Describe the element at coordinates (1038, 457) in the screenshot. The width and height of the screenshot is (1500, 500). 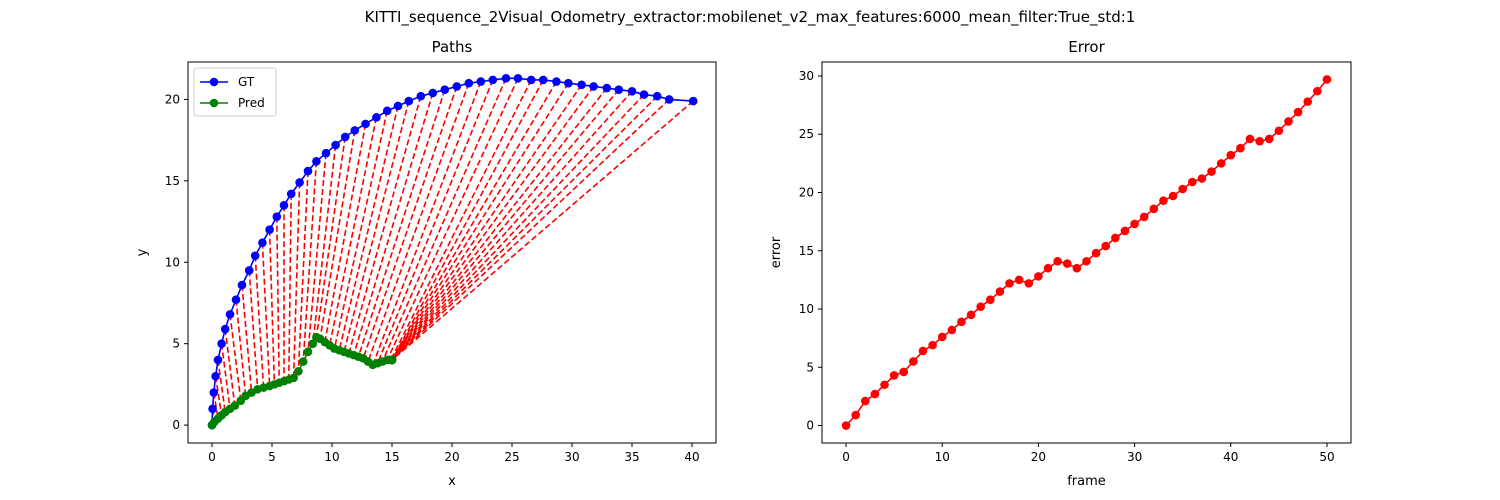
I see `x-tick-label: 20` at that location.